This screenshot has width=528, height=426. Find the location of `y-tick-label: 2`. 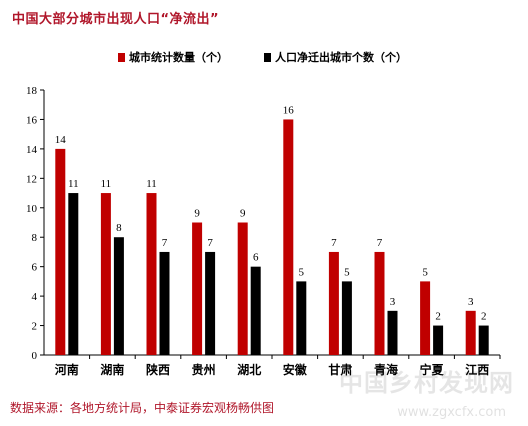

y-tick-label: 2 is located at coordinates (35, 327).